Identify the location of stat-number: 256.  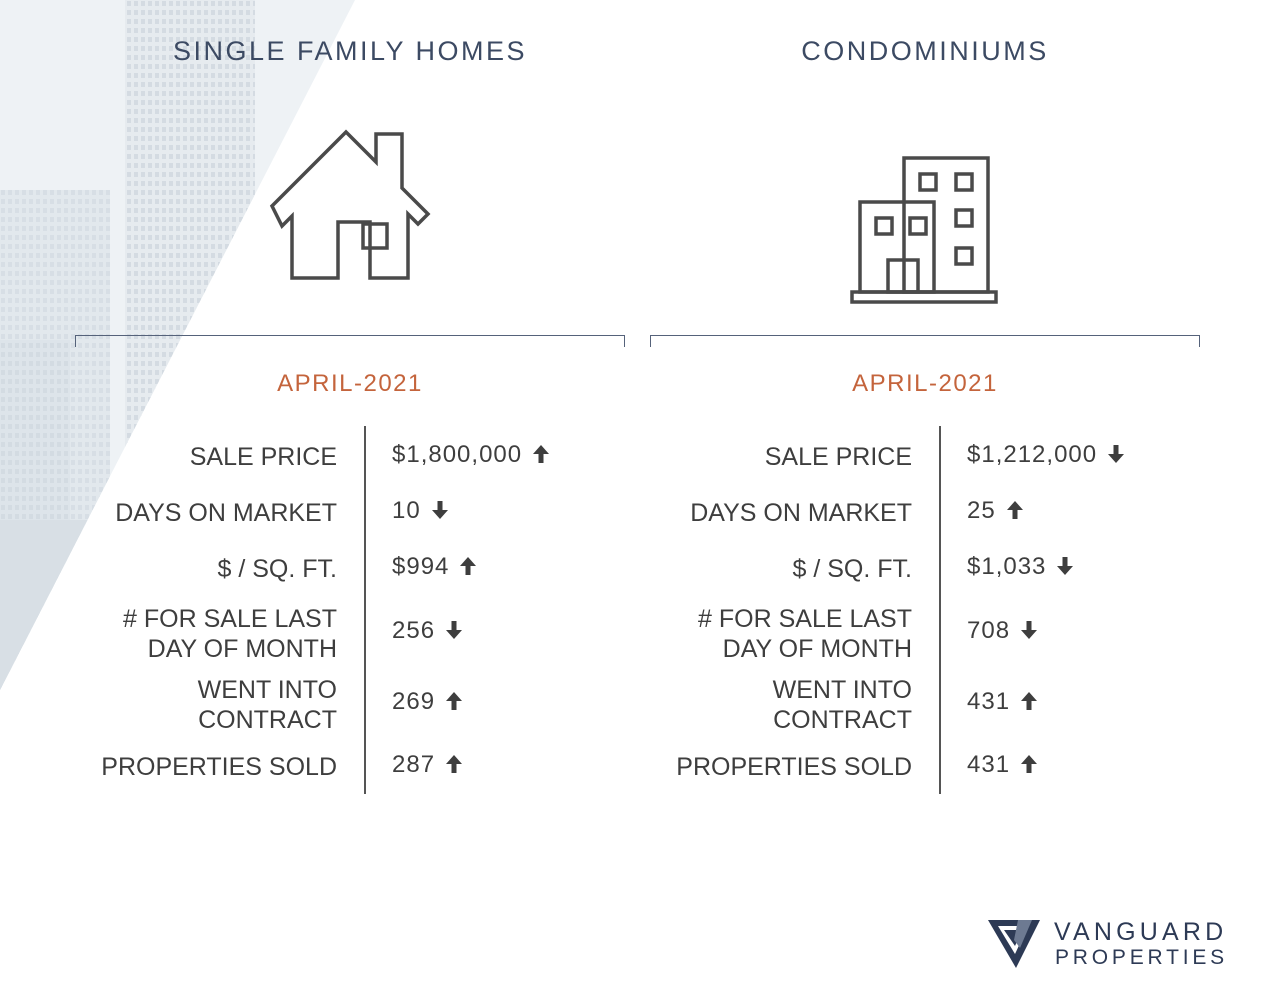
(414, 630).